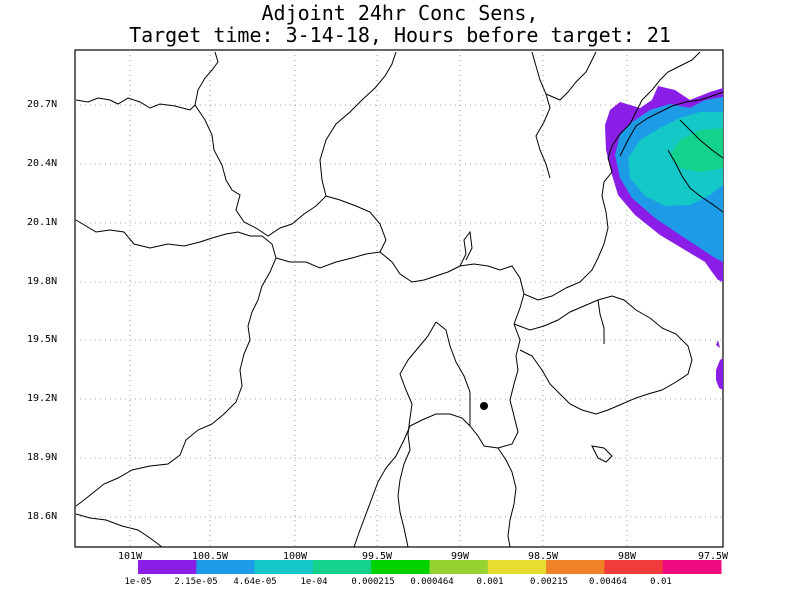 The height and width of the screenshot is (600, 800). I want to click on colorbar-label: 0.01, so click(661, 582).